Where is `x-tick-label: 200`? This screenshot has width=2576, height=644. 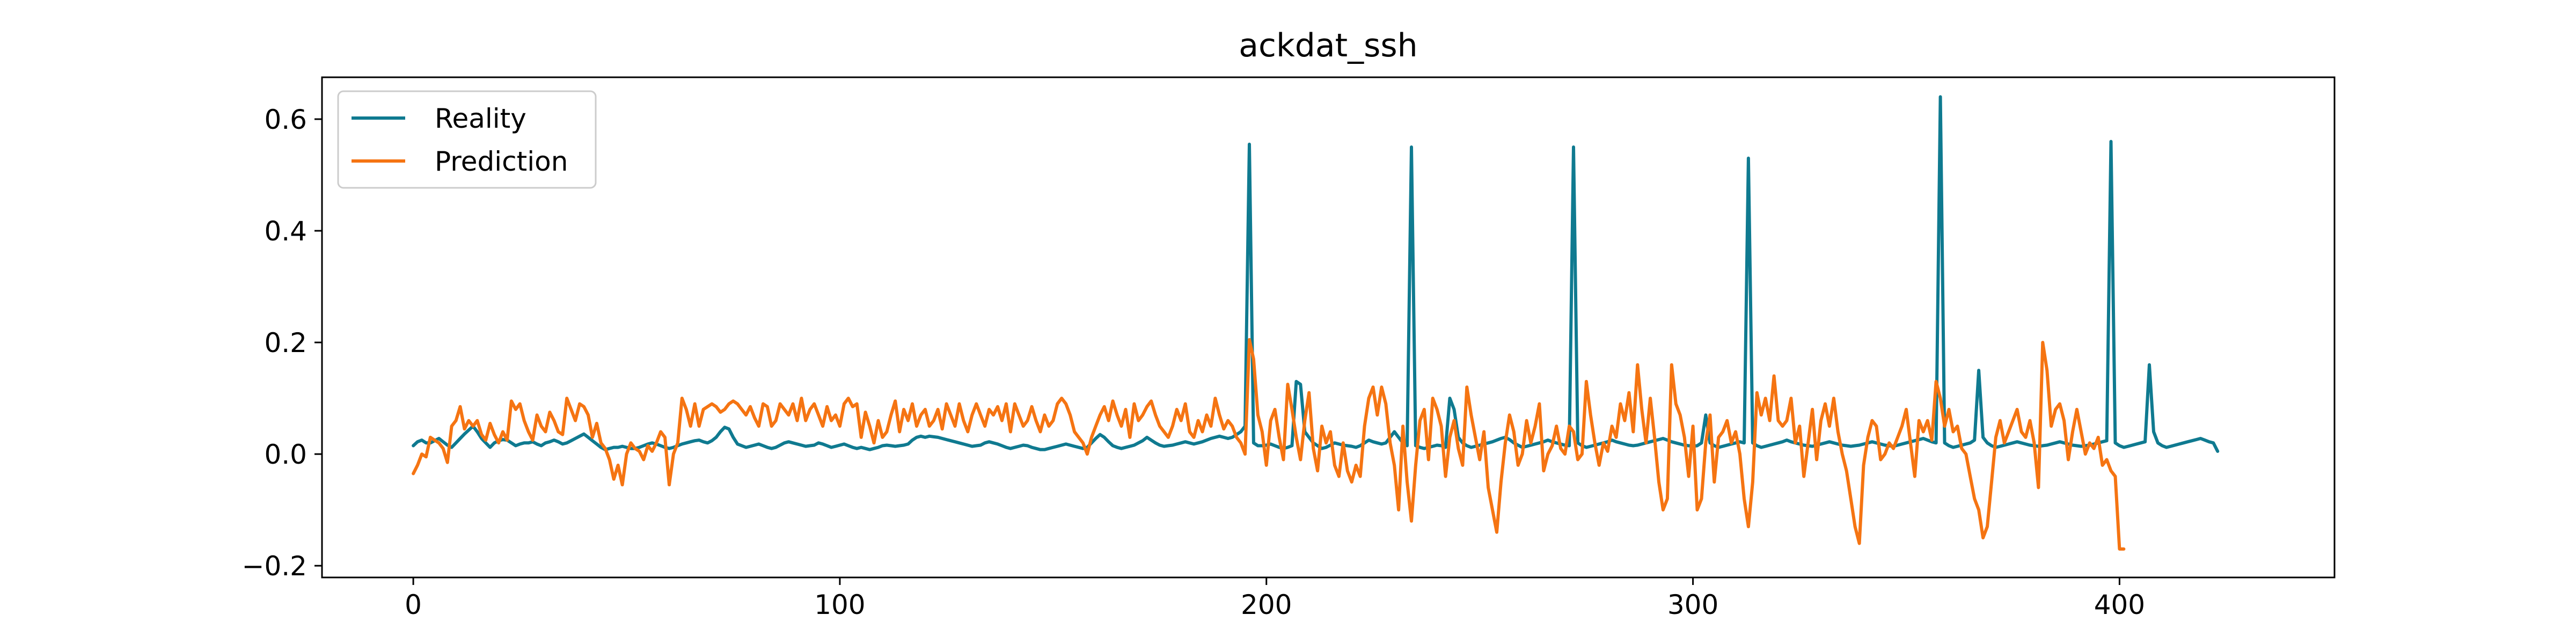 x-tick-label: 200 is located at coordinates (1266, 604).